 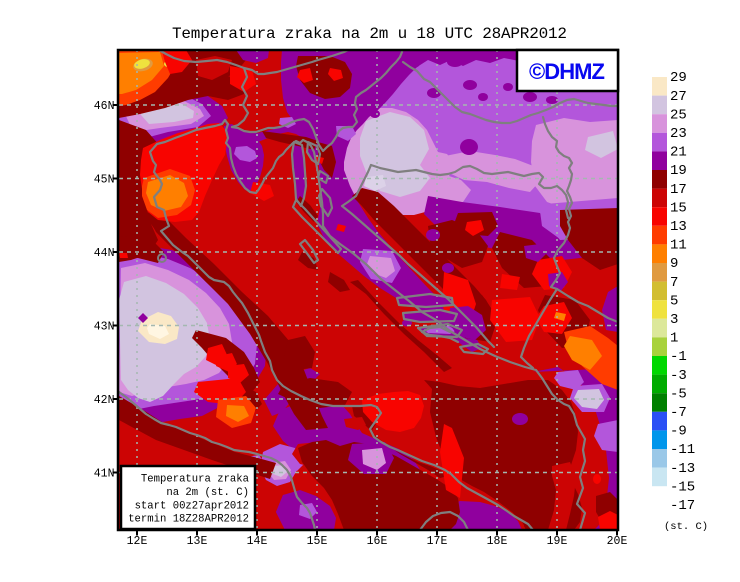 What do you see at coordinates (497, 541) in the screenshot?
I see `svg-text: 18E` at bounding box center [497, 541].